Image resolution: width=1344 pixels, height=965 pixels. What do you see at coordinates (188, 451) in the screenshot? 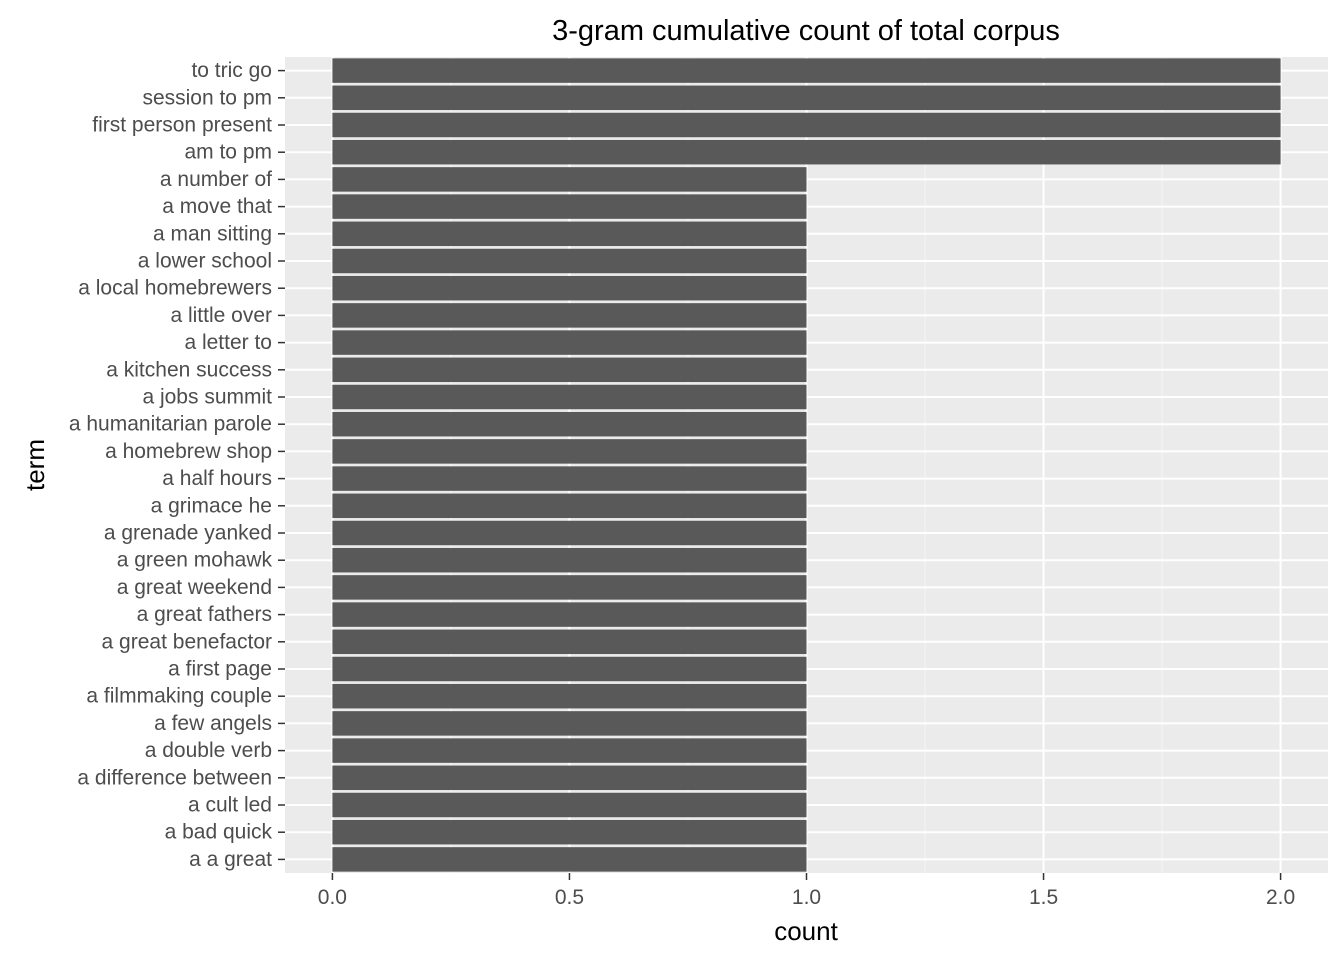
I see `y-tick-label: a homebrew shop` at bounding box center [188, 451].